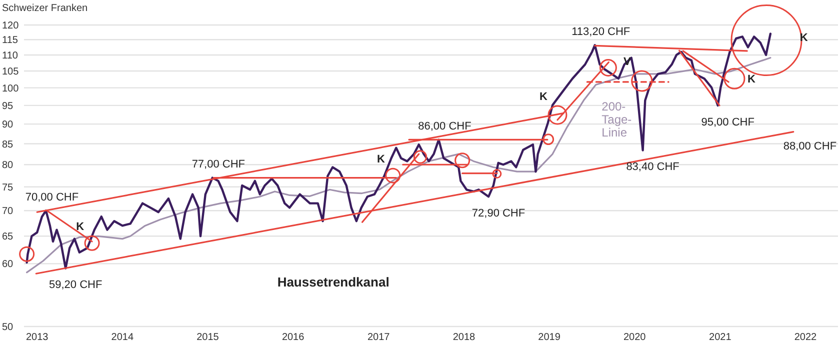 This screenshot has width=840, height=345. What do you see at coordinates (11, 88) in the screenshot?
I see `y-tick-label: 100` at bounding box center [11, 88].